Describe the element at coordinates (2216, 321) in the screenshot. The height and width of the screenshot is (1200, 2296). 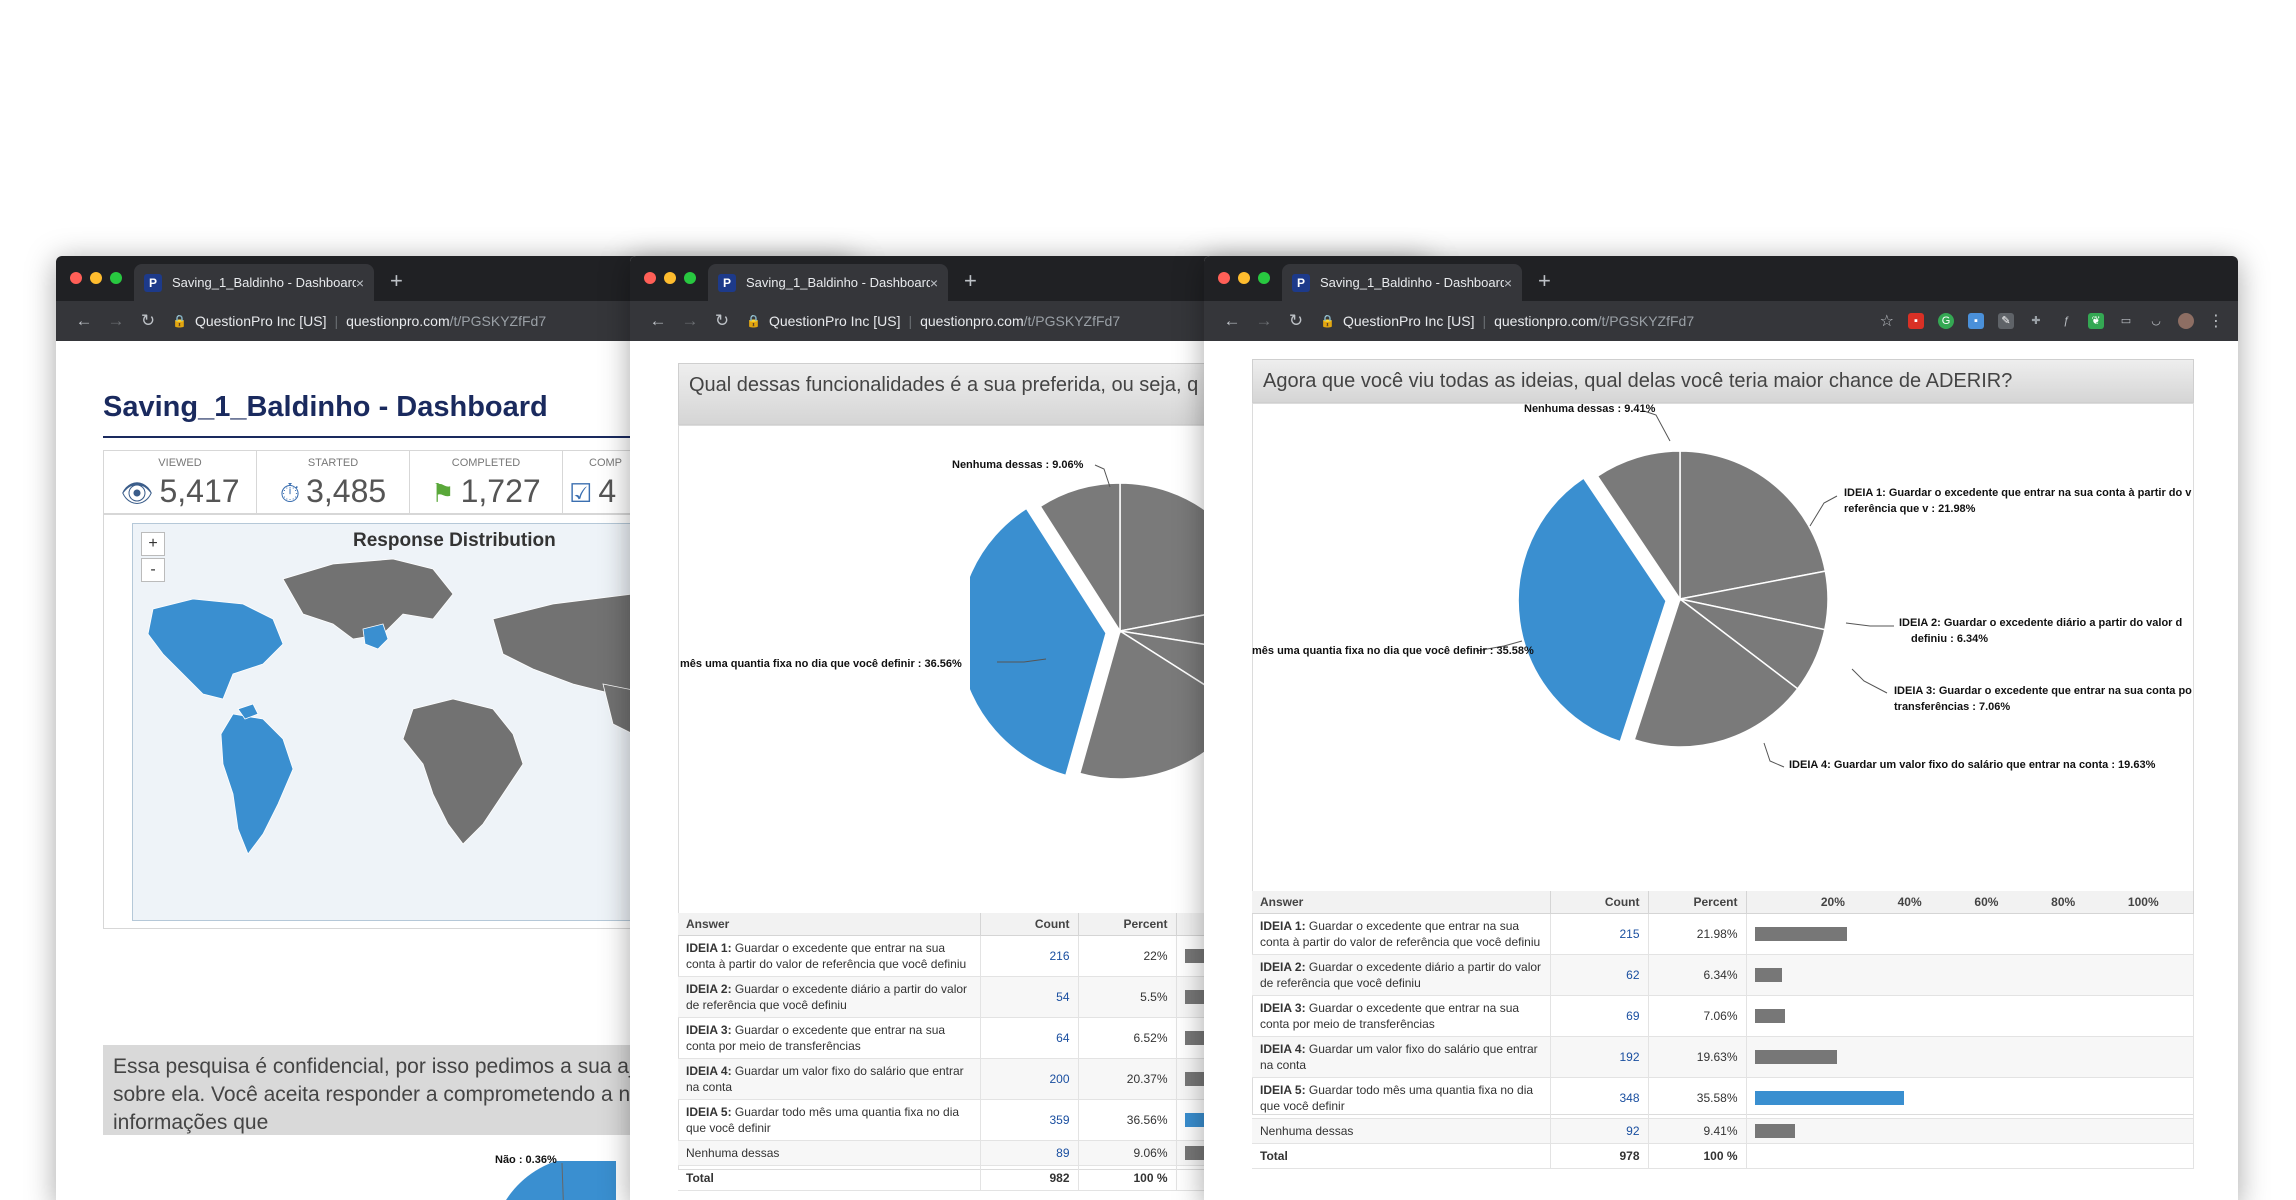
I see `kebab-menu-icon: ⋮` at that location.